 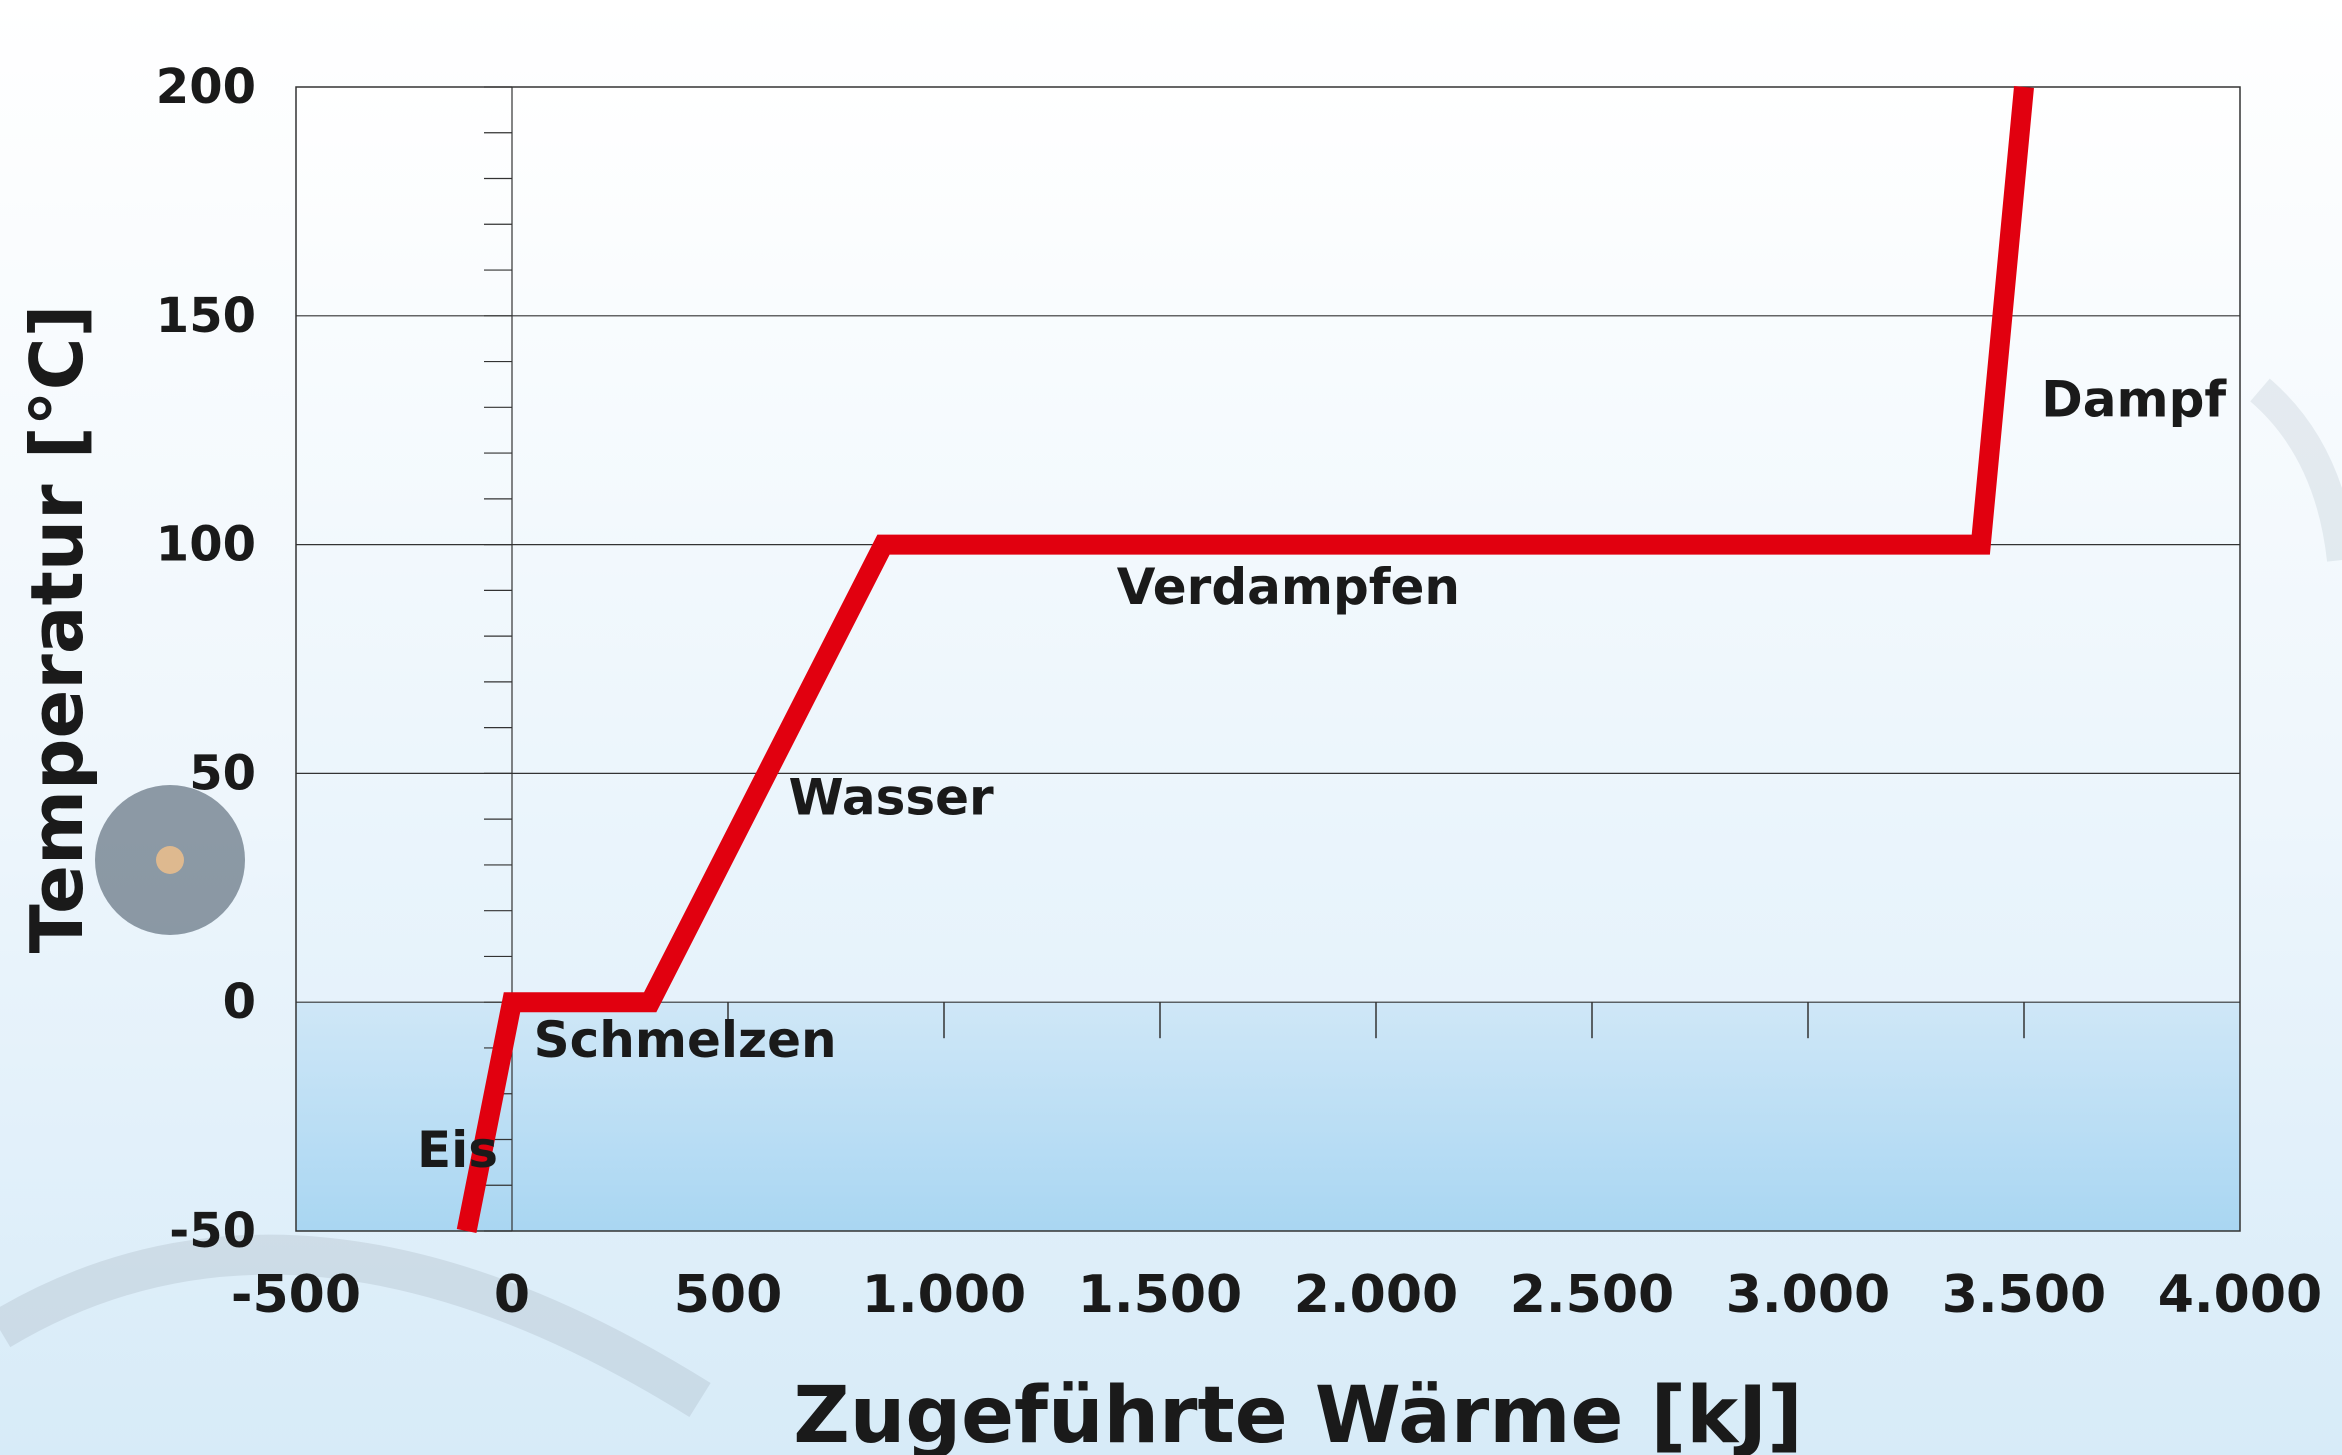 I want to click on y-tick-label: -50, so click(x=212, y=1231).